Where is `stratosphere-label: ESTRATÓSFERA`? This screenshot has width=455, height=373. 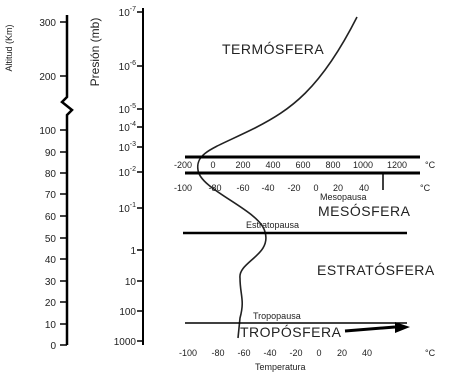
stratosphere-label: ESTRATÓSFERA is located at coordinates (376, 270).